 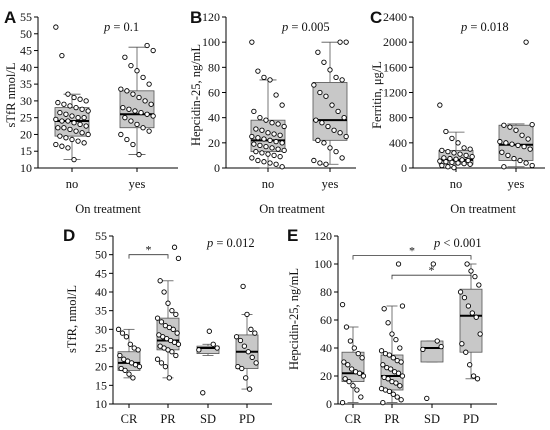 I want to click on panel-e-ytick-label: 80, so click(x=326, y=292).